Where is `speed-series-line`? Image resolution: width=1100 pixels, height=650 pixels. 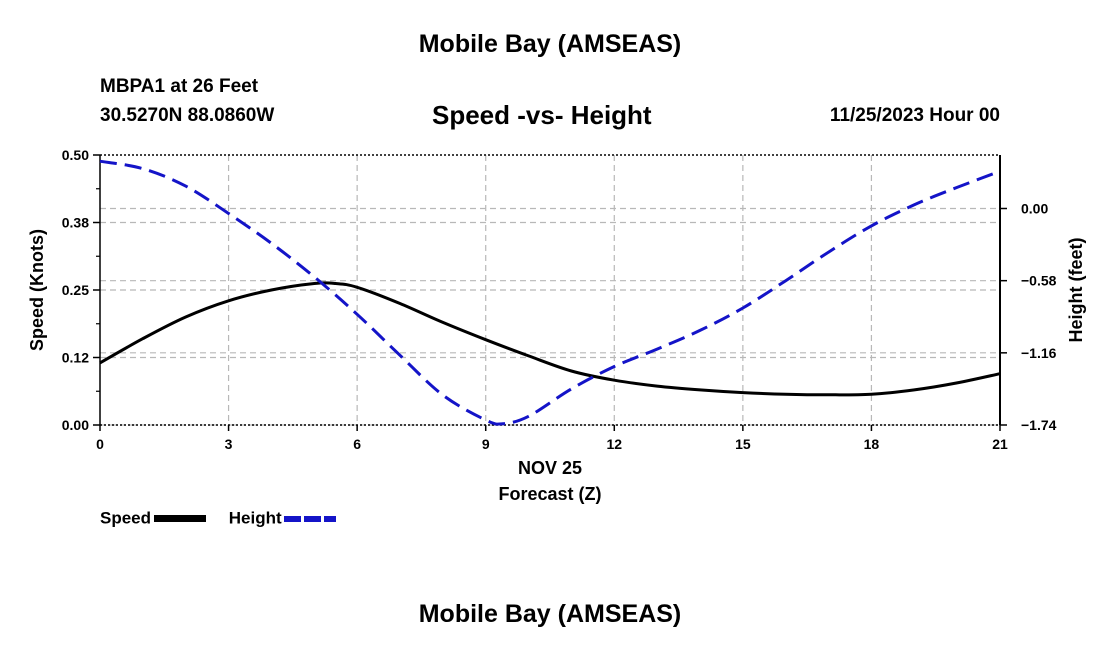 speed-series-line is located at coordinates (550, 339).